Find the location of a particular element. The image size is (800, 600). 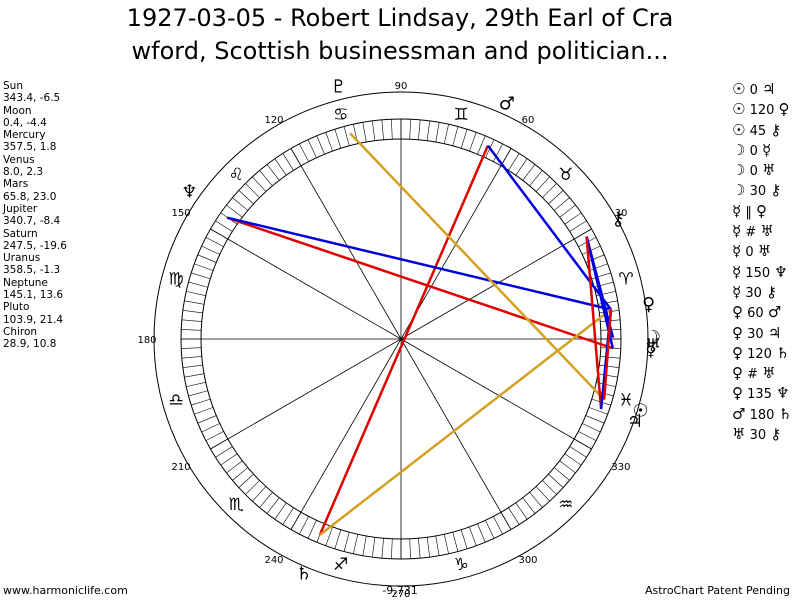

aspect-row: ☉ 120 ♀ is located at coordinates (762, 110).